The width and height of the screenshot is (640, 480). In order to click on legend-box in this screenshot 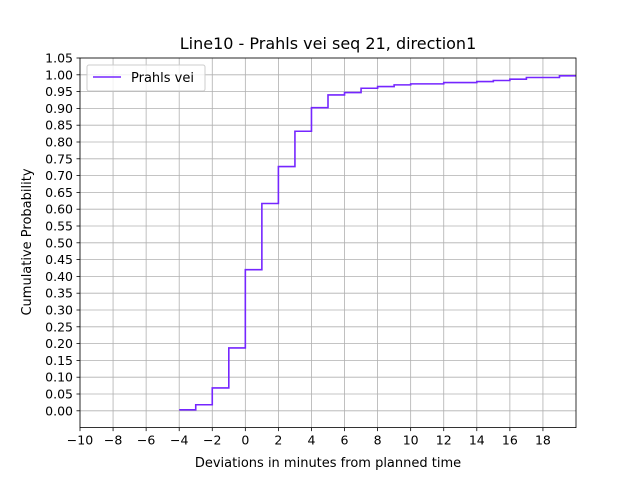, I will do `click(146, 78)`.